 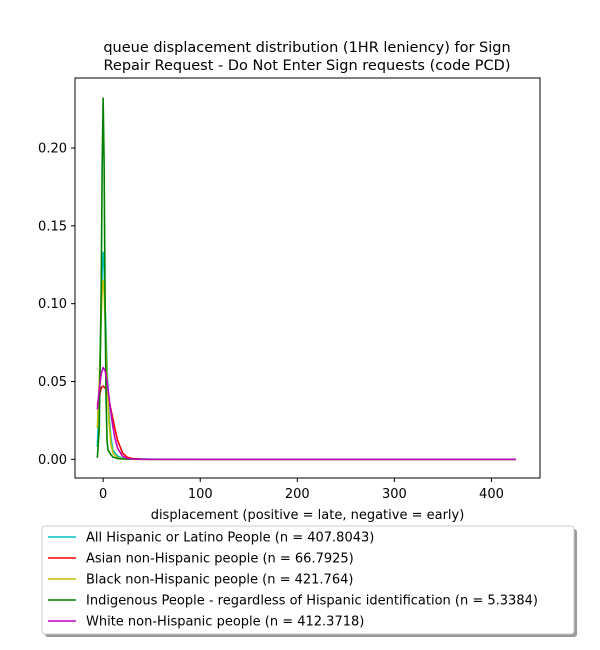 I want to click on y-tick-label: 0.20, so click(x=52, y=149).